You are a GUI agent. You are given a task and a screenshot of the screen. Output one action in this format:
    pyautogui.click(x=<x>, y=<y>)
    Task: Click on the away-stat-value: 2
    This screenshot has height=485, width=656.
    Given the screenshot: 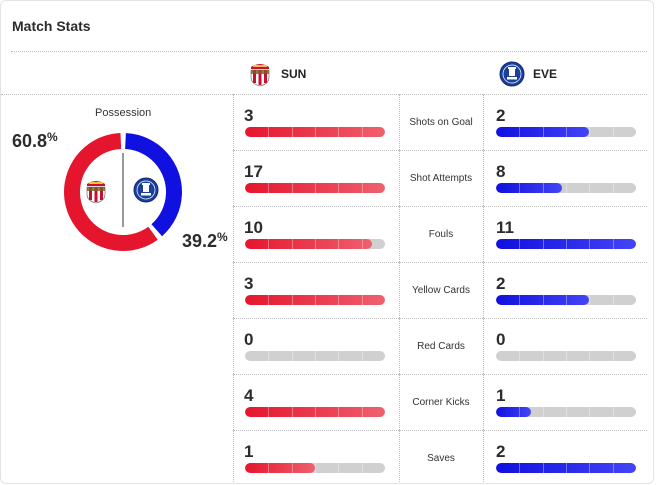 What is the action you would take?
    pyautogui.click(x=501, y=115)
    